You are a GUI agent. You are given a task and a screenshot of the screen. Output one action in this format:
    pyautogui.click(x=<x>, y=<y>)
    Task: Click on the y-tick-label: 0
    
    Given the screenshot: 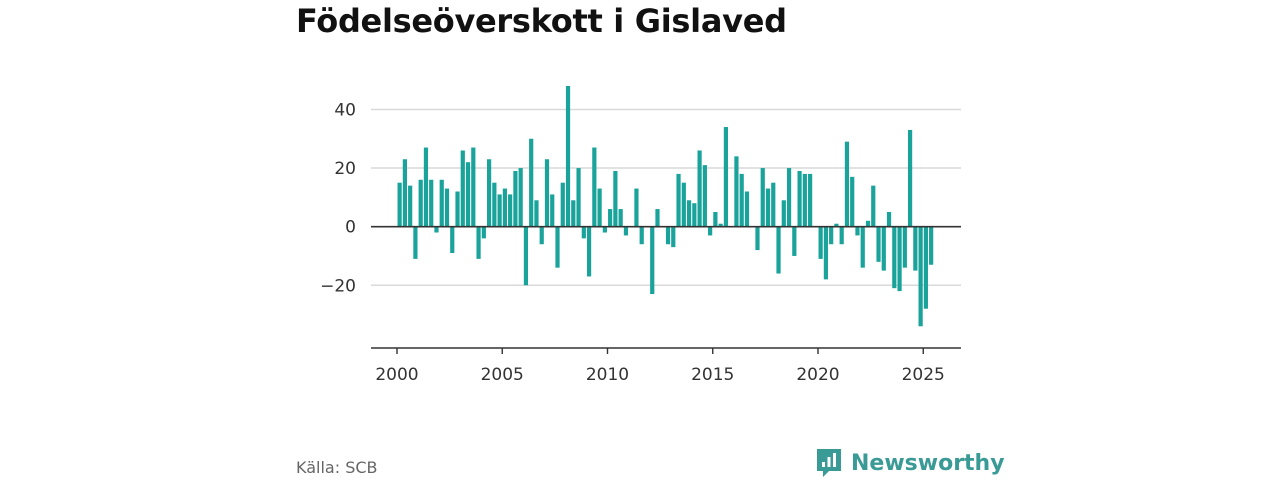 What is the action you would take?
    pyautogui.click(x=350, y=228)
    